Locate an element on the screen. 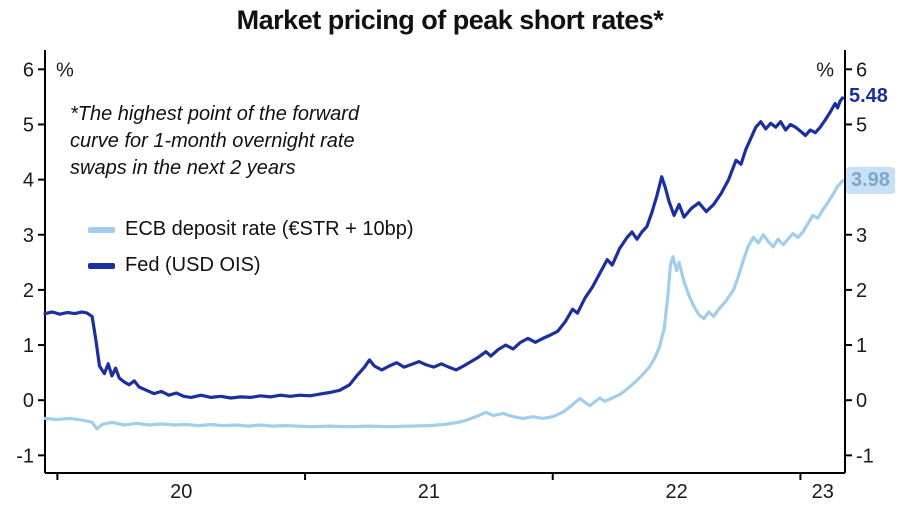  footnote-line: *The highest point of the forward is located at coordinates (215, 114).